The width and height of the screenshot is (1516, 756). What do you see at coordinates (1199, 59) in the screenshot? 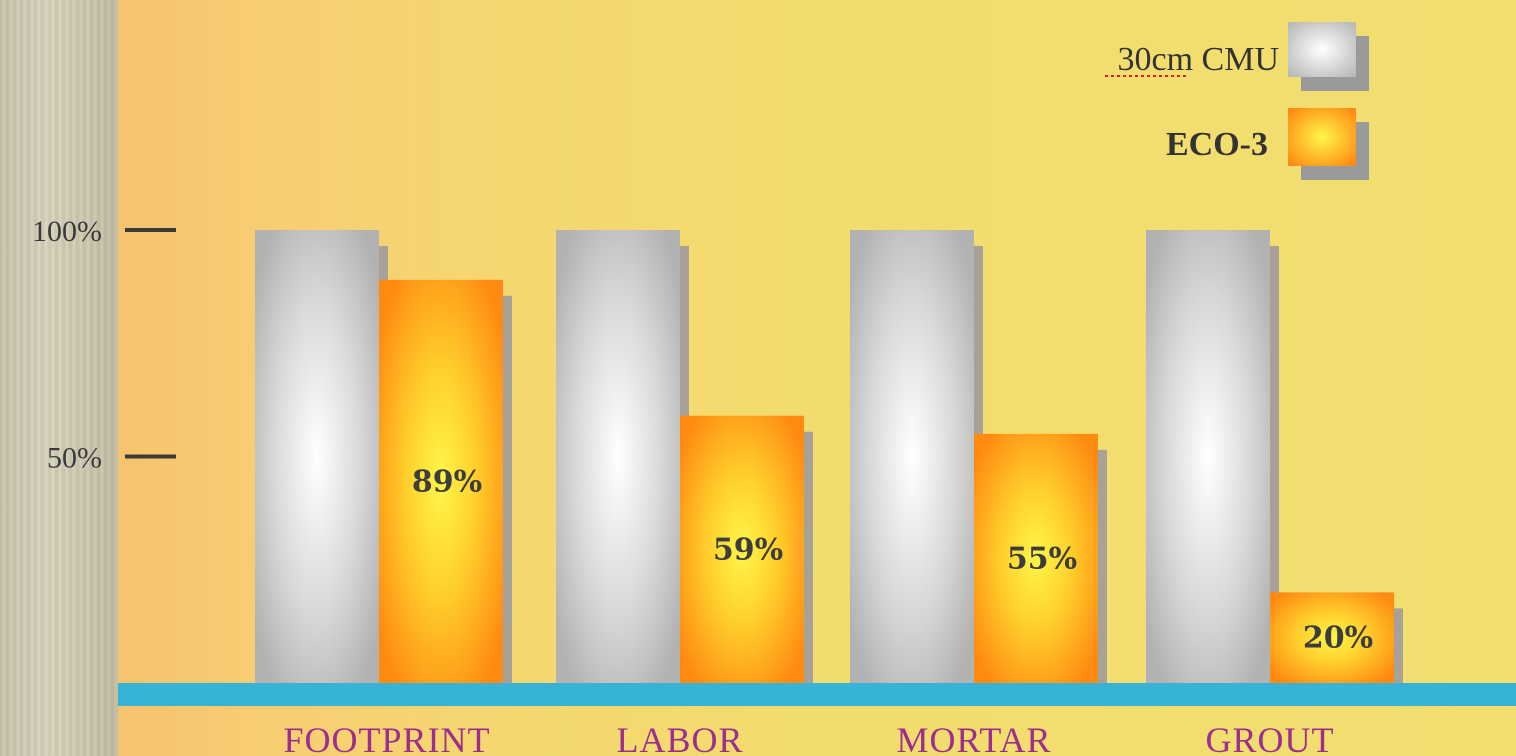
I see `legend-cmu-label: 30cm CMU` at bounding box center [1199, 59].